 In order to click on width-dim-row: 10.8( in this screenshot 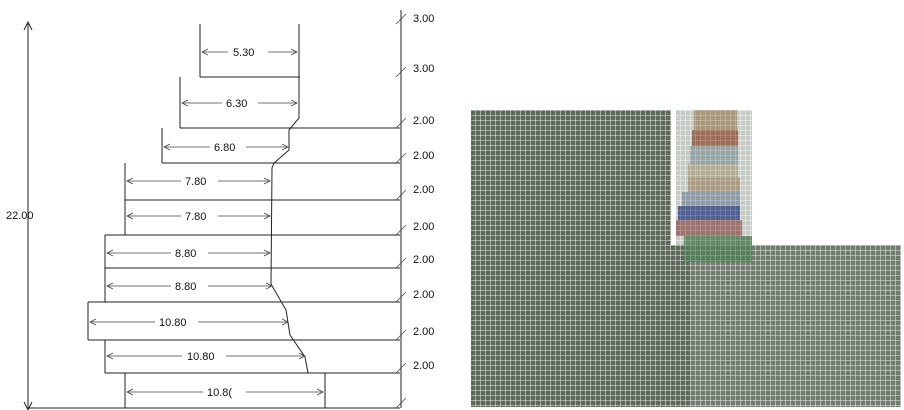, I will do `click(225, 393)`.